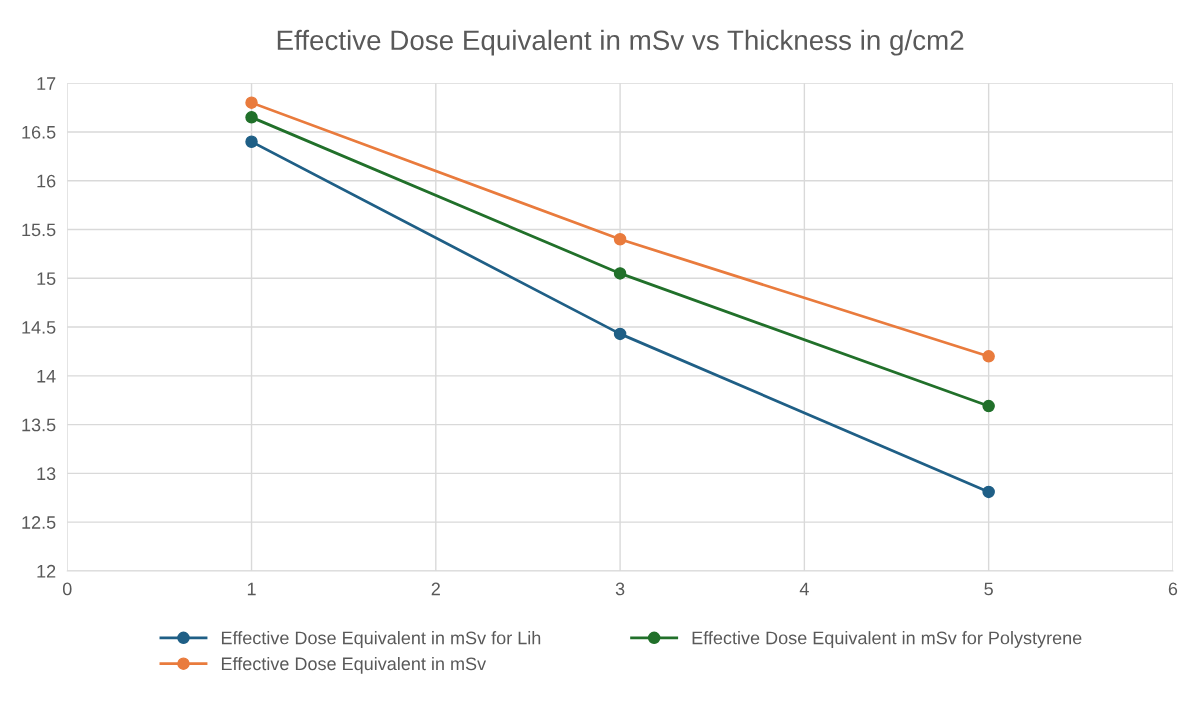 This screenshot has height=711, width=1180. Describe the element at coordinates (354, 665) in the screenshot. I see `legend-label: Effective Dose Equivalent in mSv` at that location.